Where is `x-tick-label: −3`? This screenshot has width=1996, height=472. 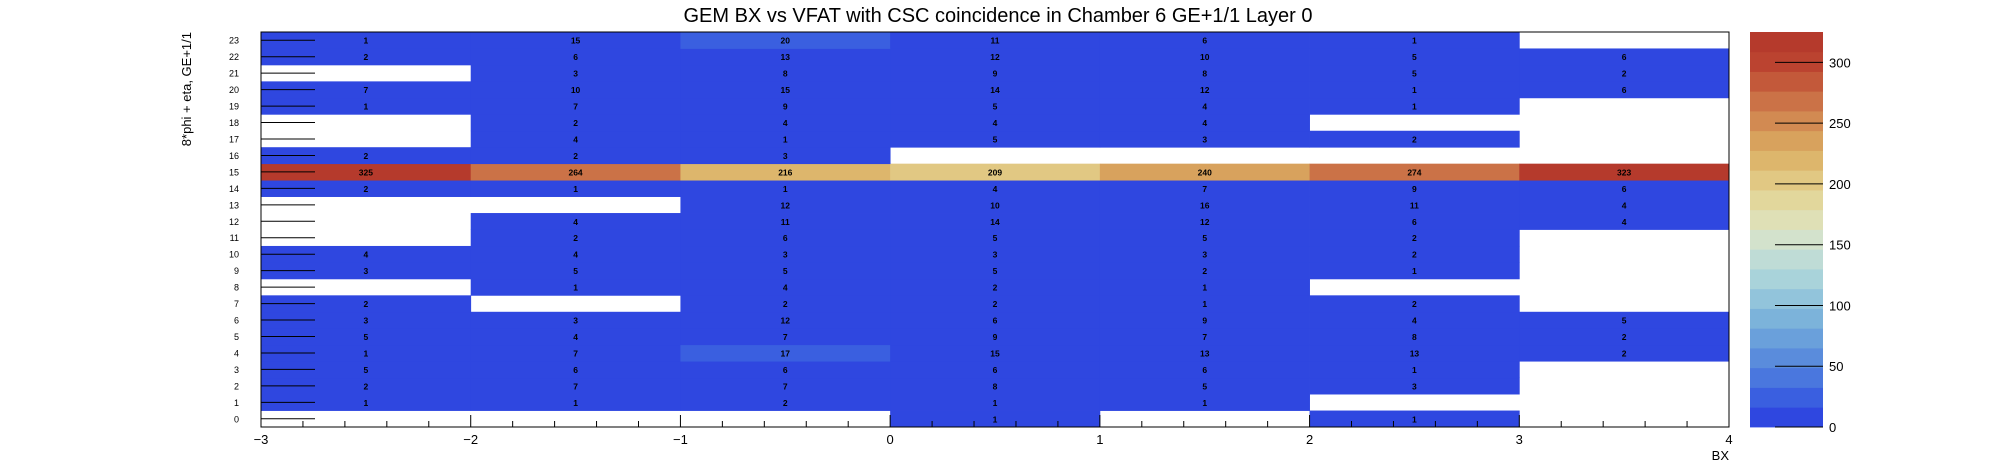 x-tick-label: −3 is located at coordinates (261, 439).